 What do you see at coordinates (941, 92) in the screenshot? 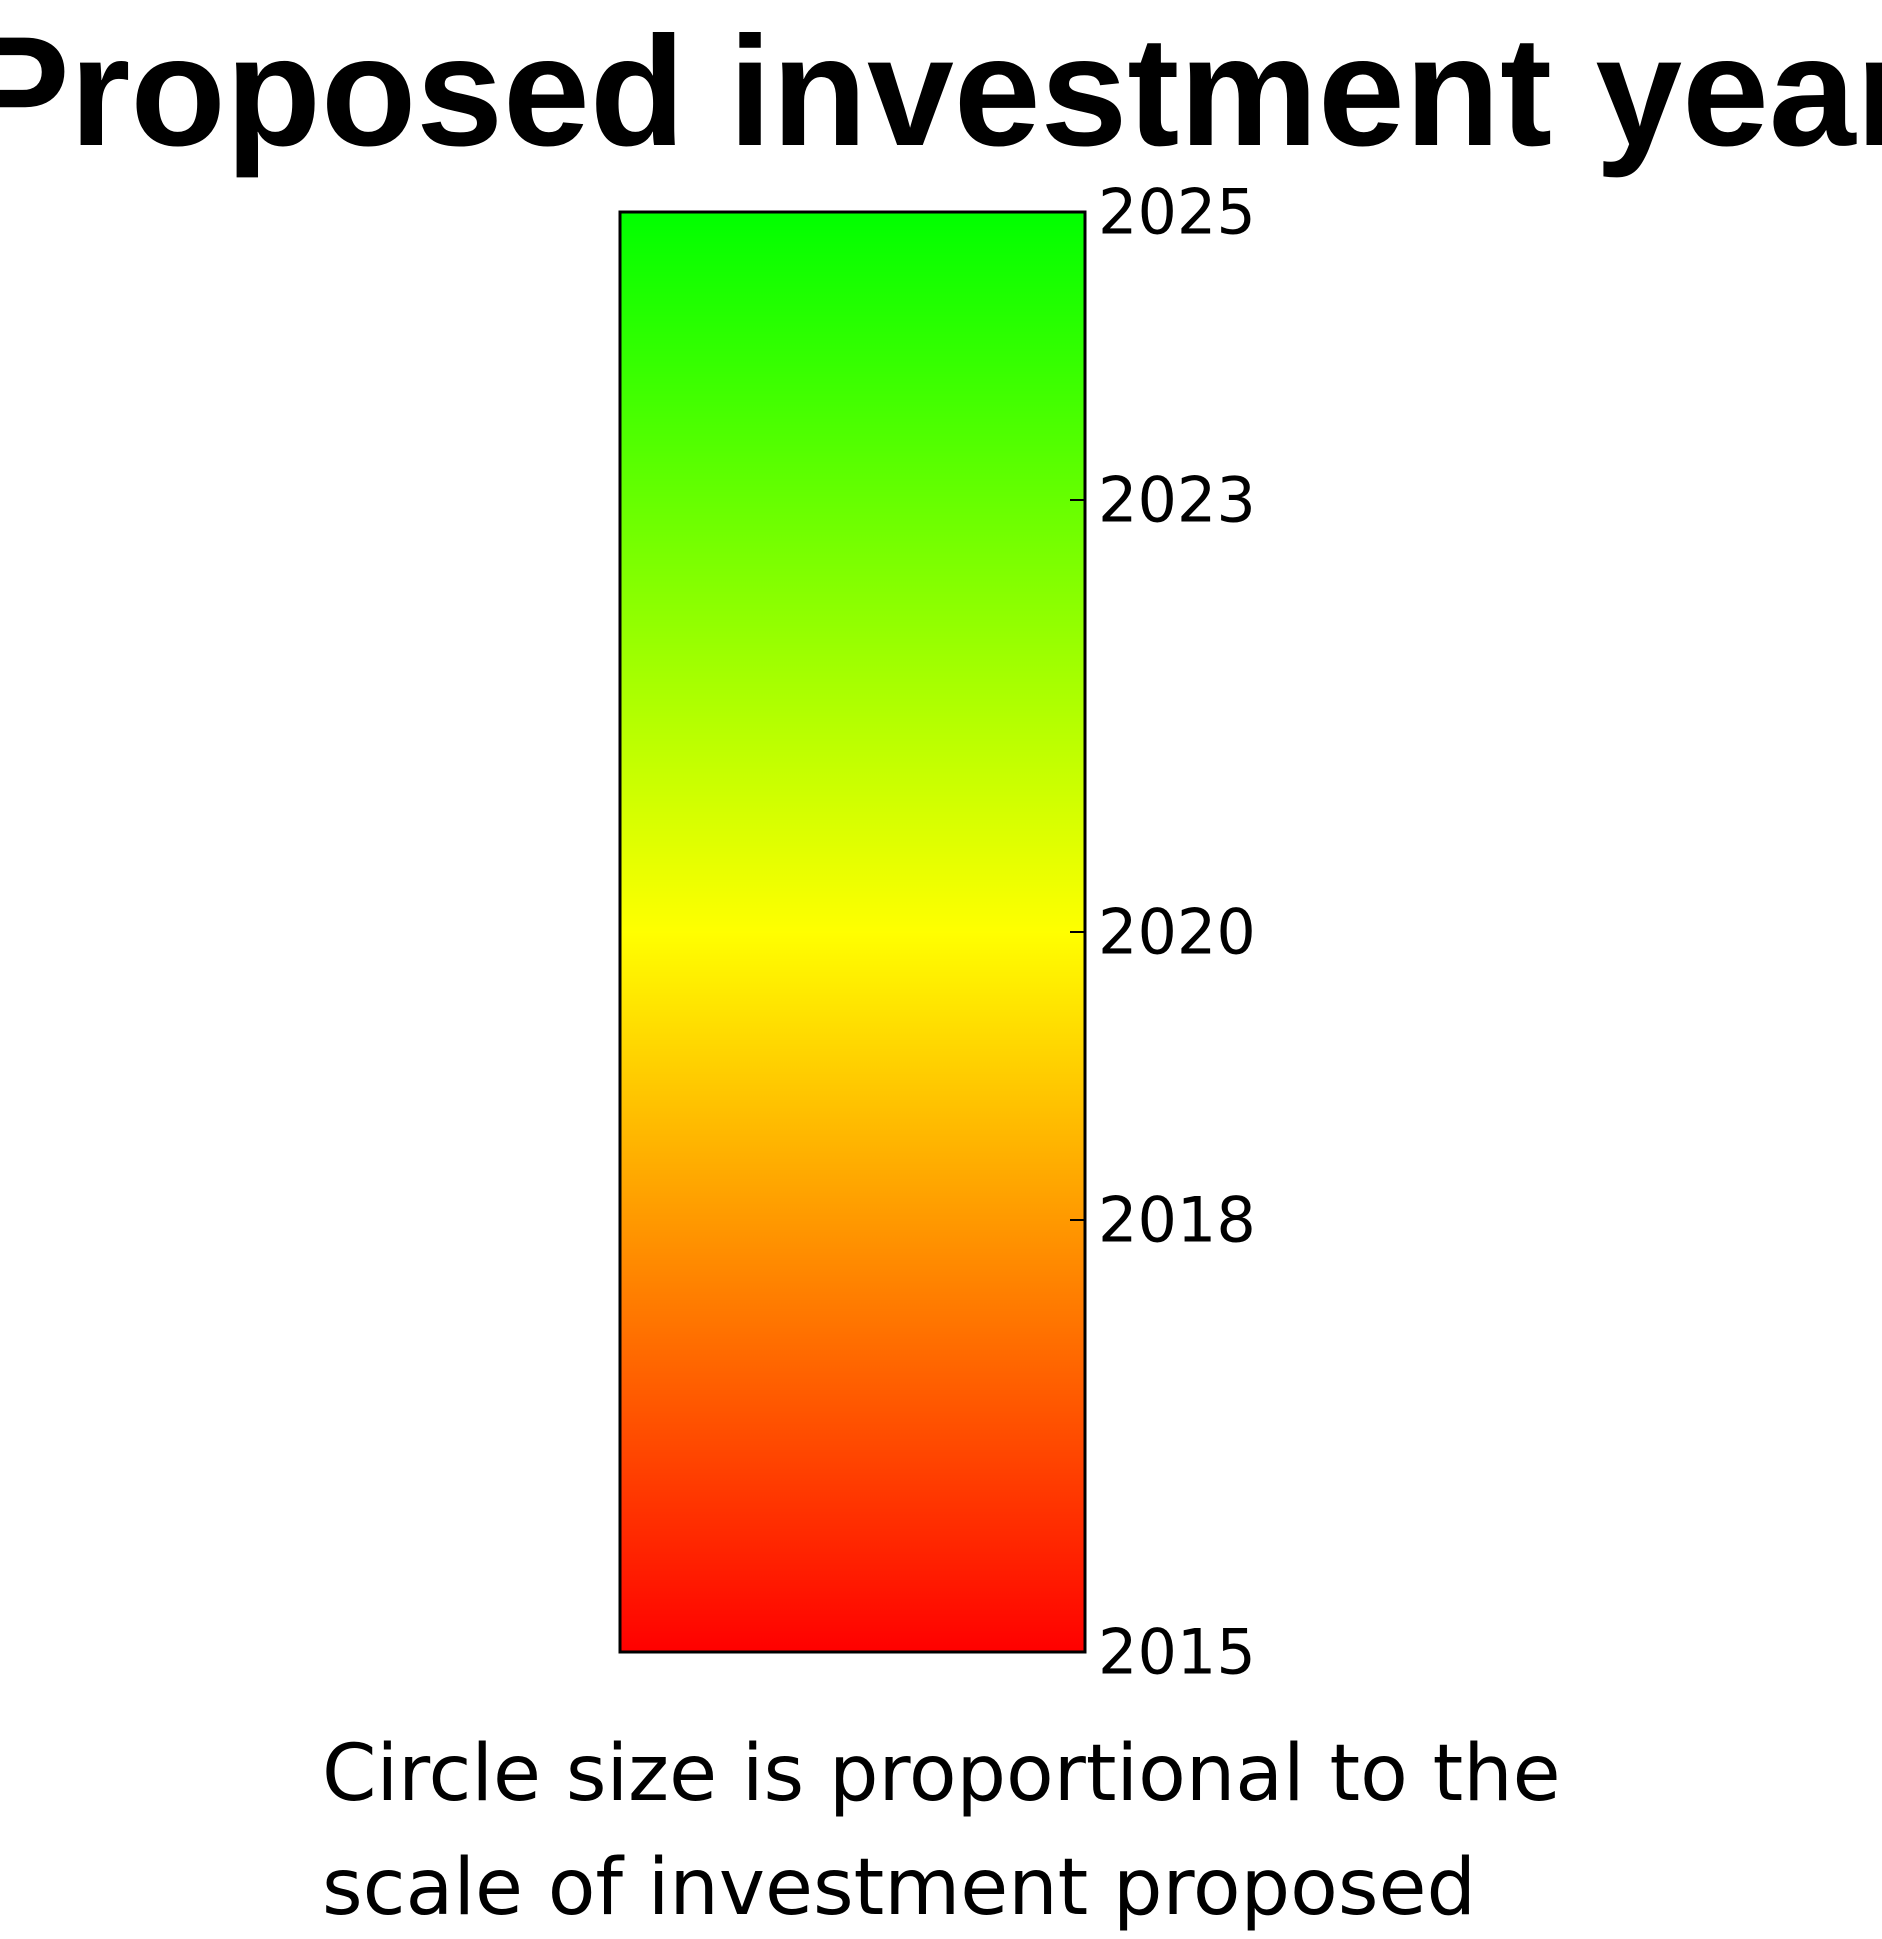
I see `chart-title: Proposed investment year` at bounding box center [941, 92].